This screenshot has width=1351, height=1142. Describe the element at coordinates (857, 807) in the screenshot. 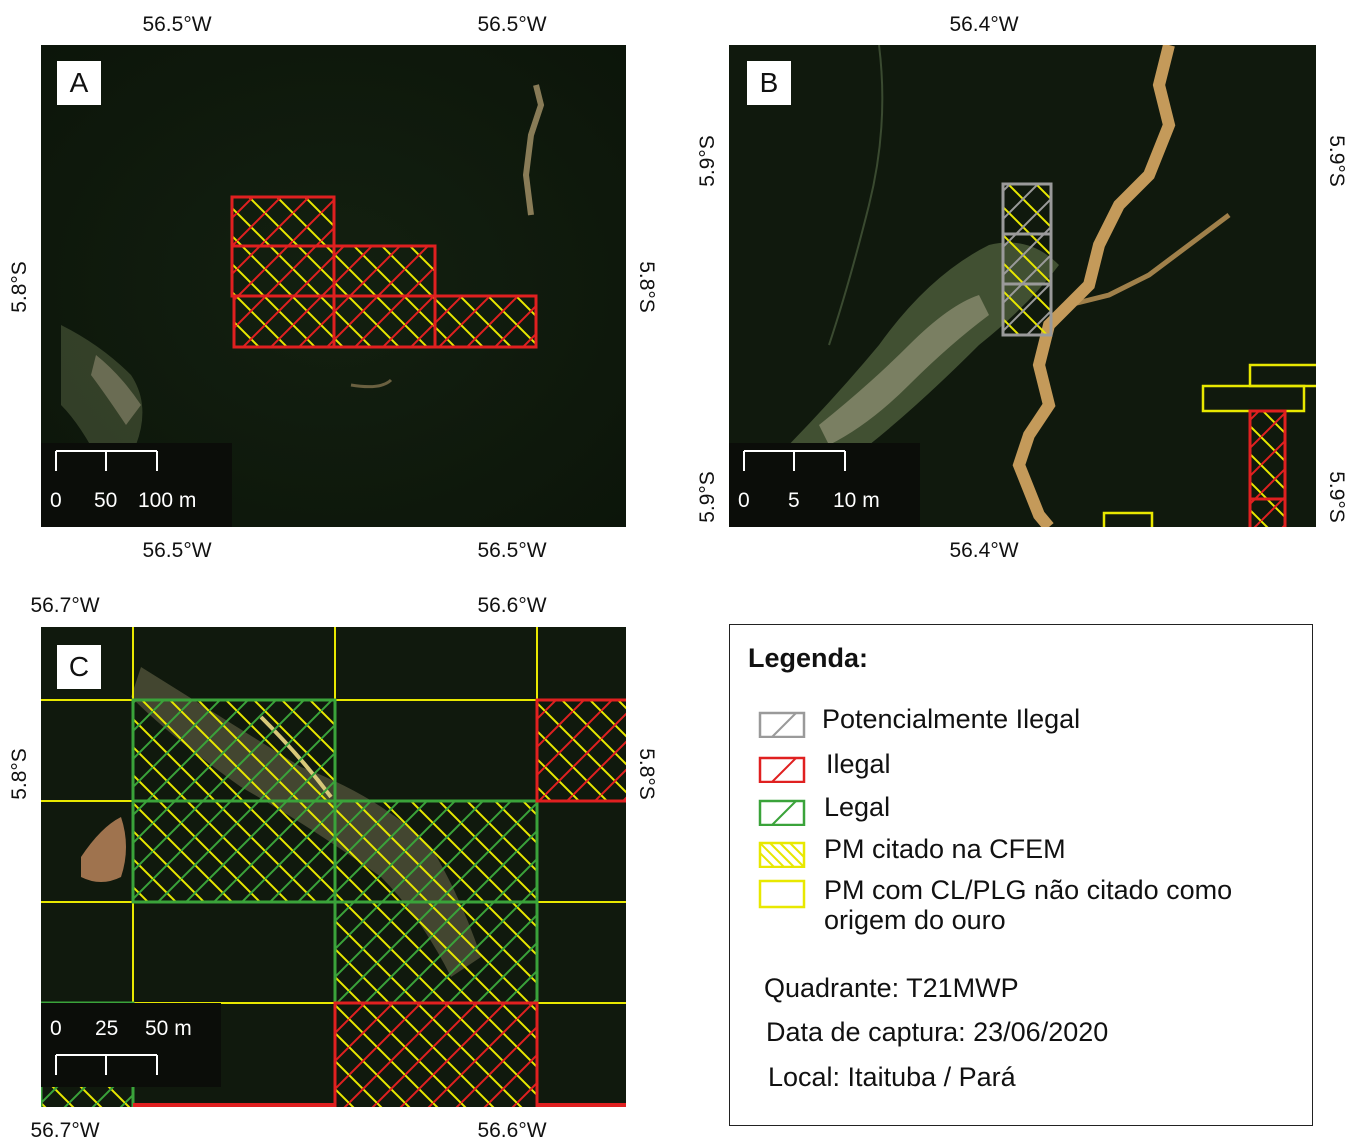

I see `legend-label-legal: Legal` at that location.